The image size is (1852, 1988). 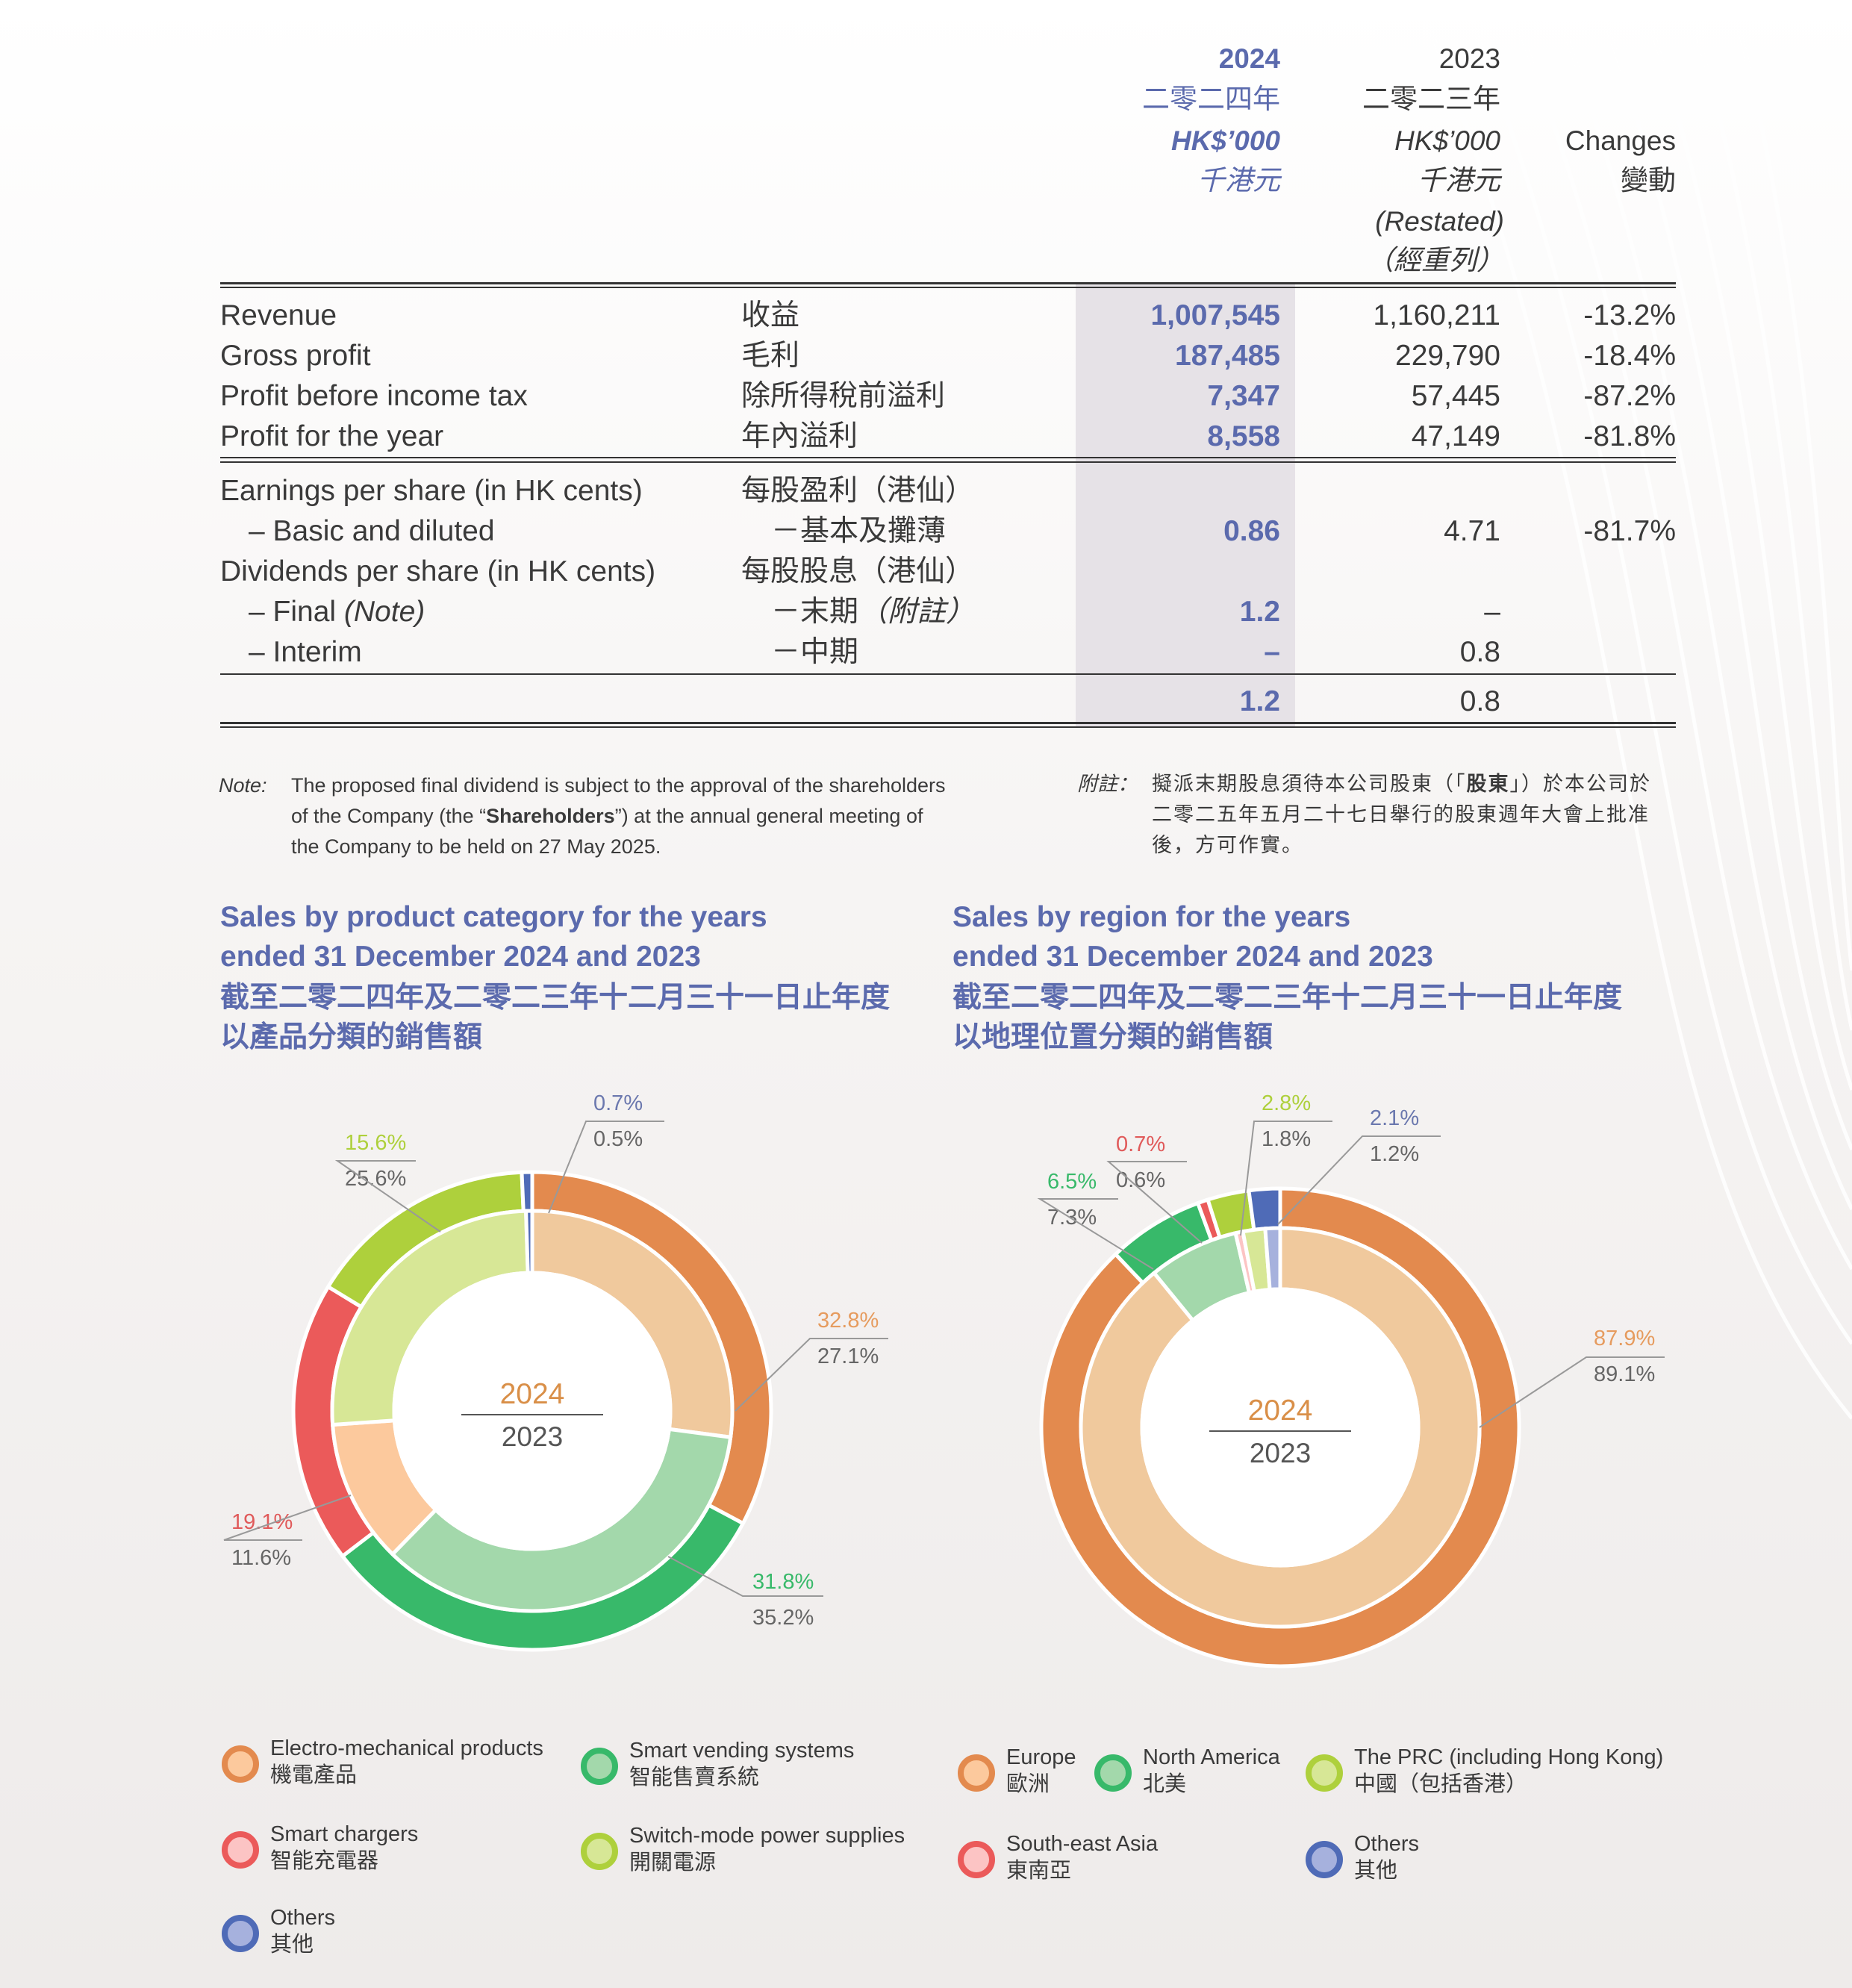 I want to click on chart1-title-cn-1: 截至二零二四年及二零二三年十二月三十一日止年度, so click(x=555, y=998).